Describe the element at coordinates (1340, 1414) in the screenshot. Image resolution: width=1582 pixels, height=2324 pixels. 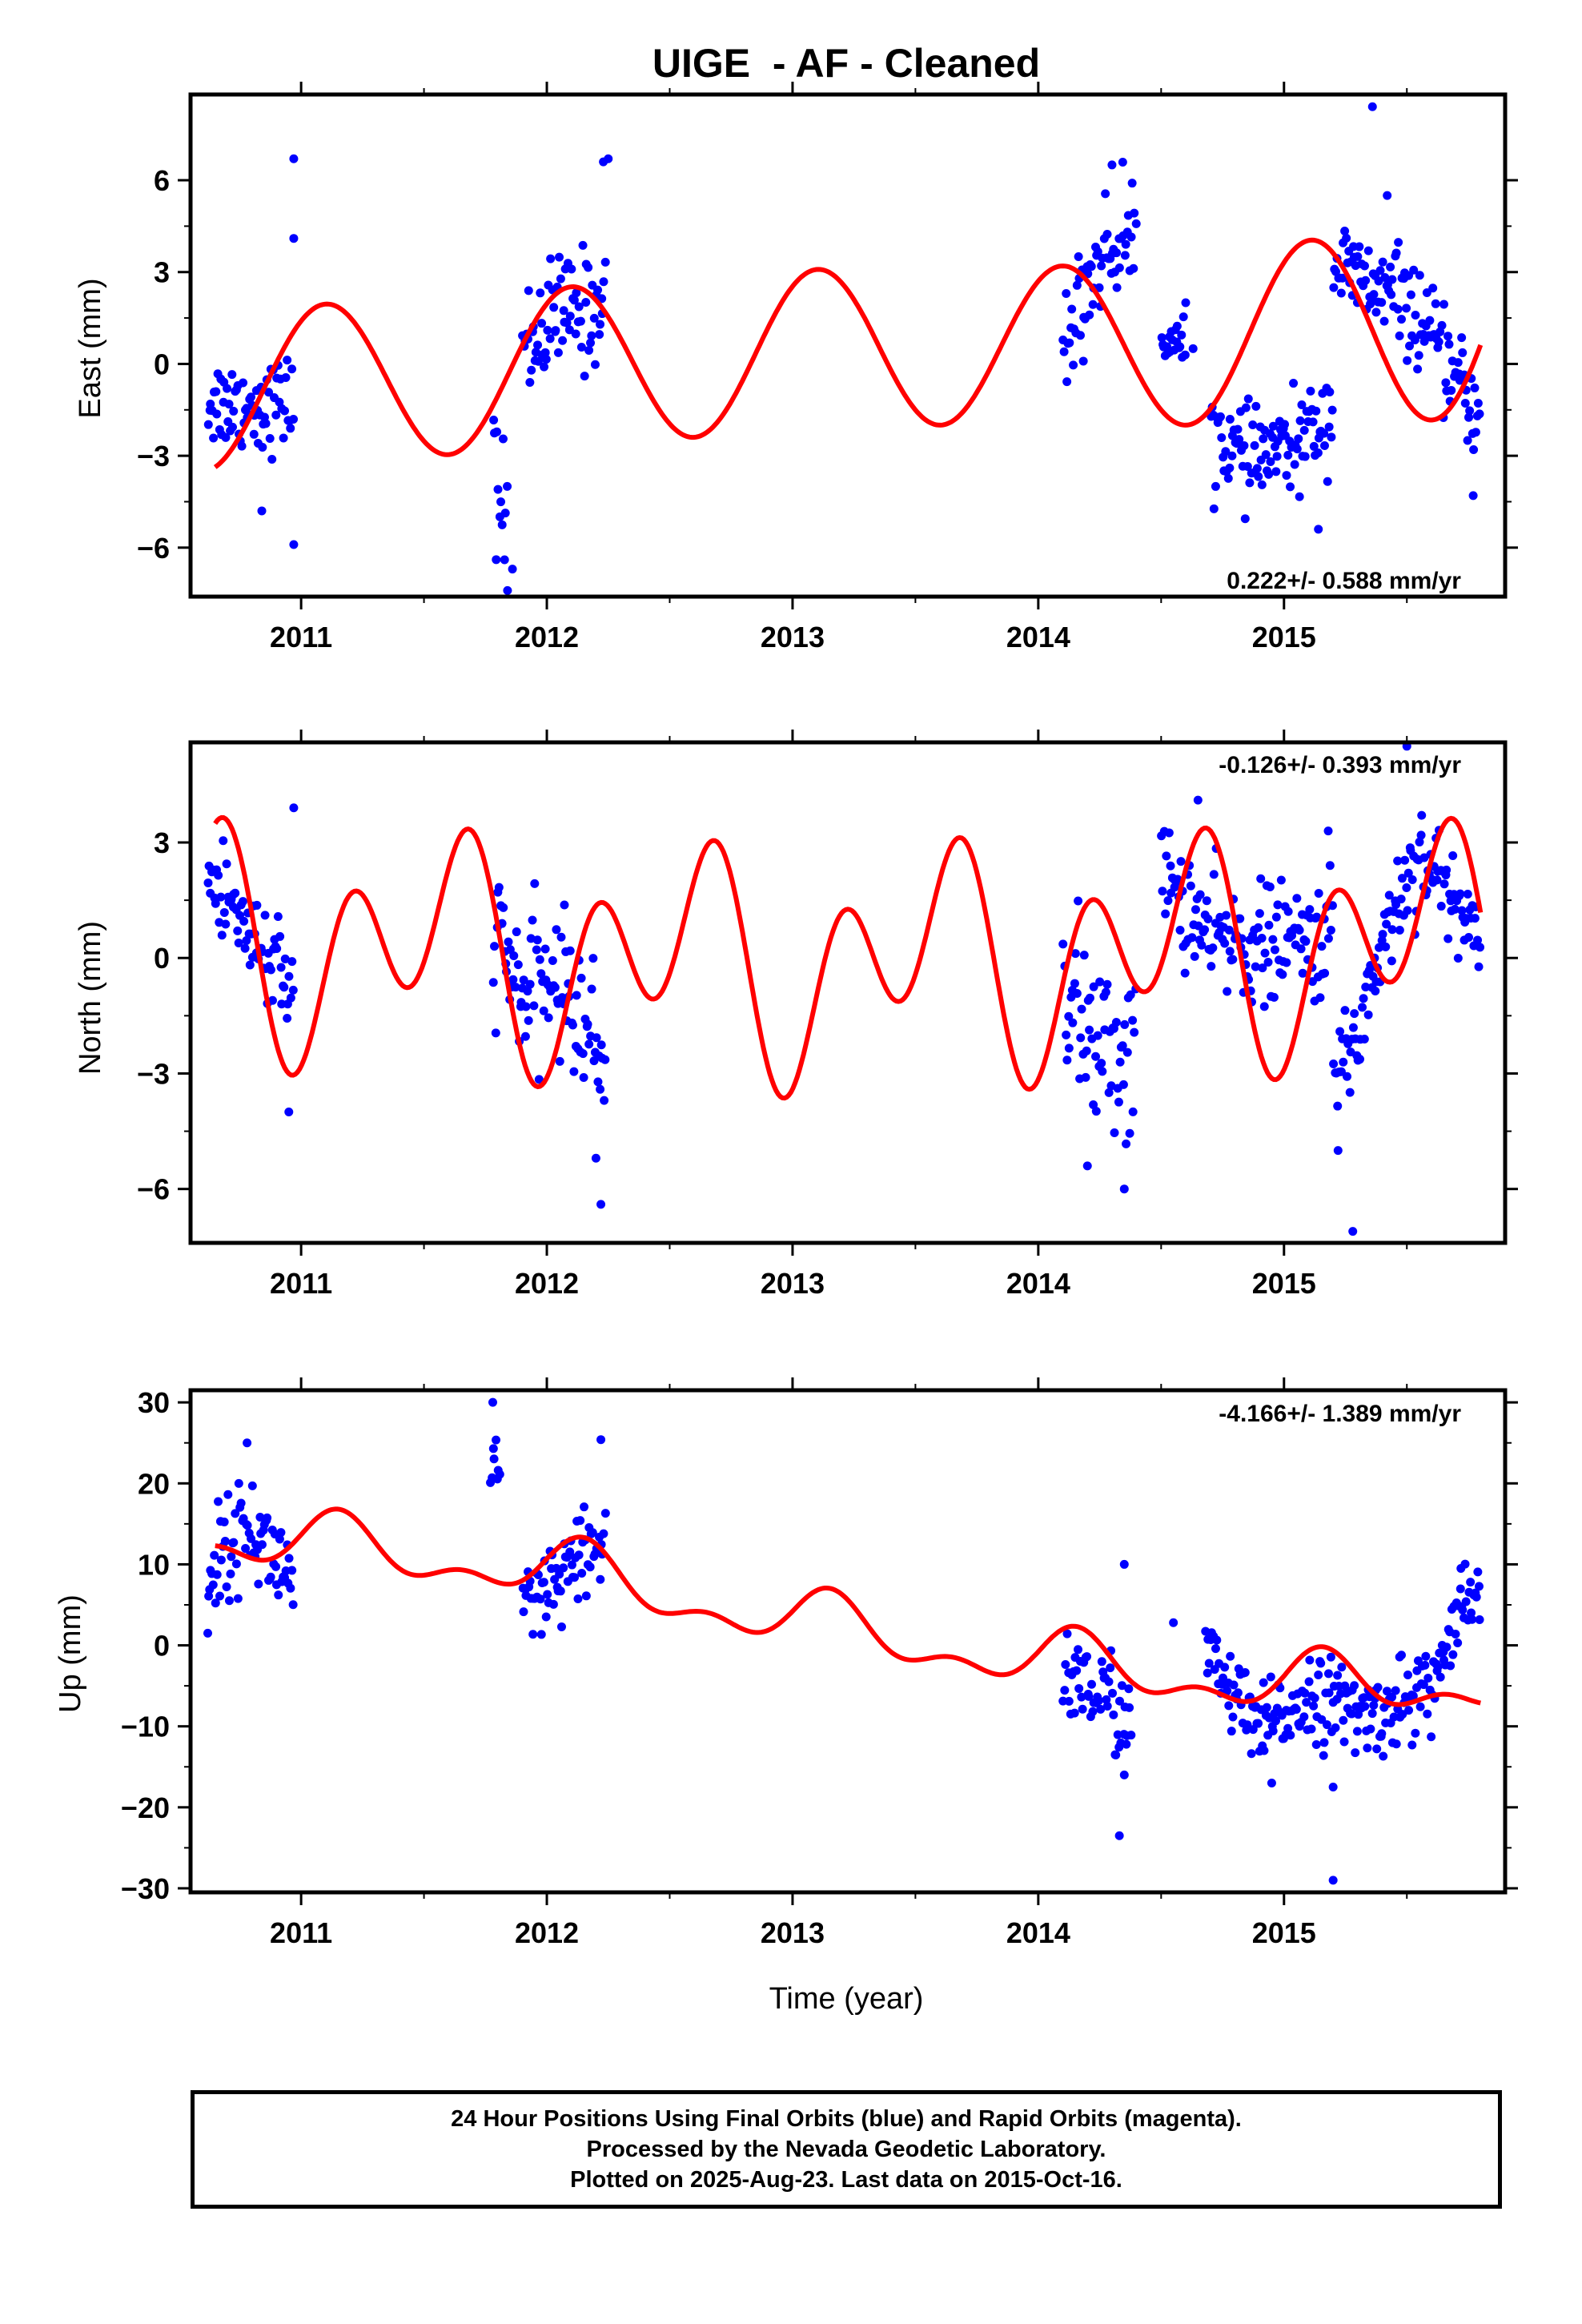
I see `up-rate-label: -4.166+/- 1.389 mm/yr` at that location.